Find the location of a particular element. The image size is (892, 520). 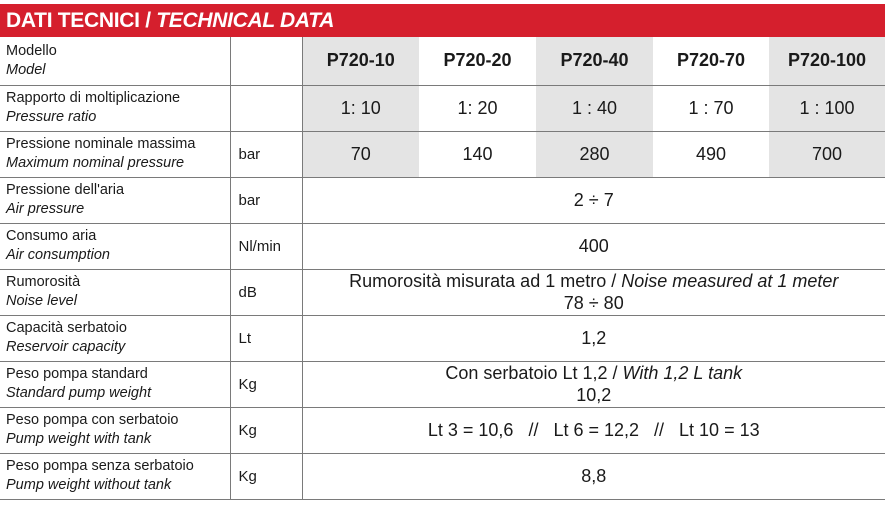

row-label-air-consumption: Consumo aria Air consumption is located at coordinates (115, 246).